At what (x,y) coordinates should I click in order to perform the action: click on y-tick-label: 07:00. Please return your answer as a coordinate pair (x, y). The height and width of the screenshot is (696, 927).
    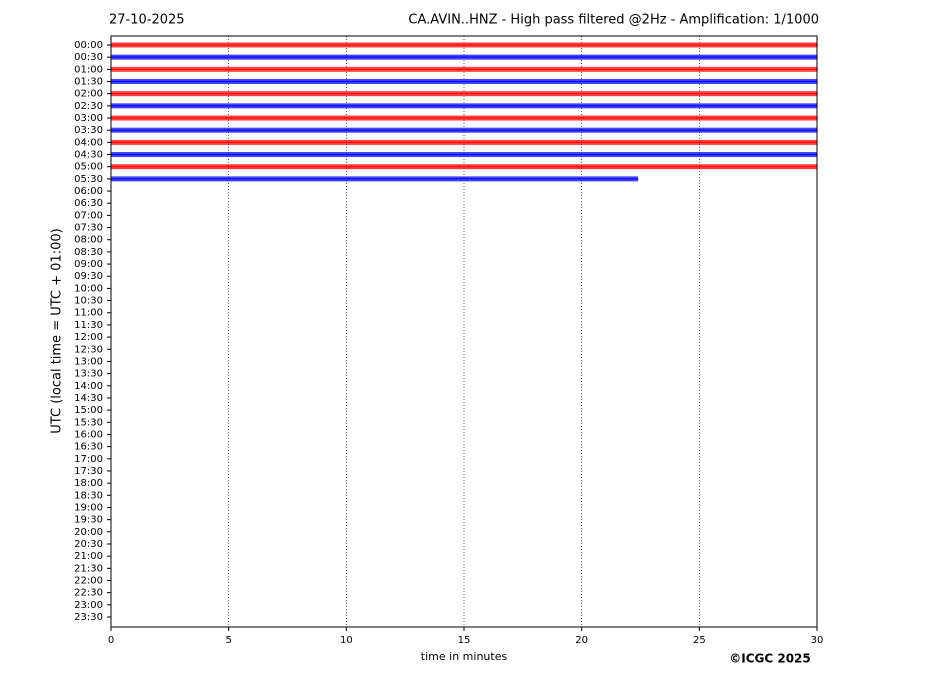
    Looking at the image, I should click on (88, 215).